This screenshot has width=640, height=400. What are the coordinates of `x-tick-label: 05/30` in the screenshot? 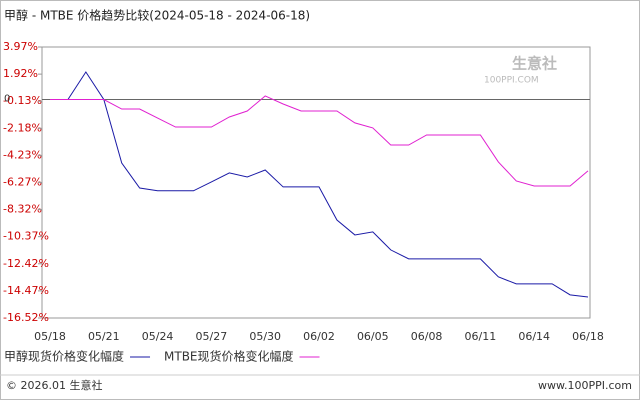 It's located at (265, 336).